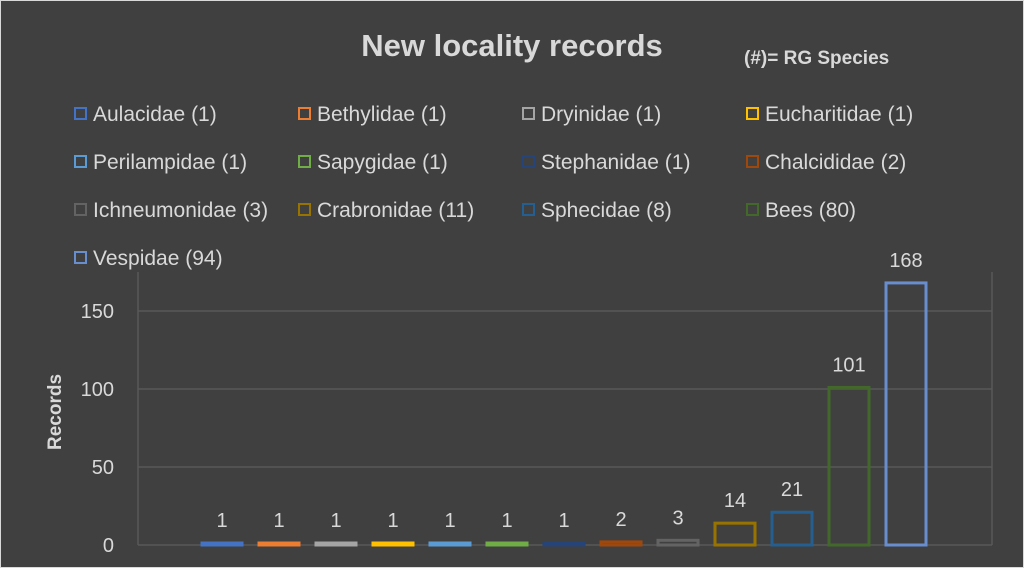  I want to click on data-label: 14, so click(735, 501).